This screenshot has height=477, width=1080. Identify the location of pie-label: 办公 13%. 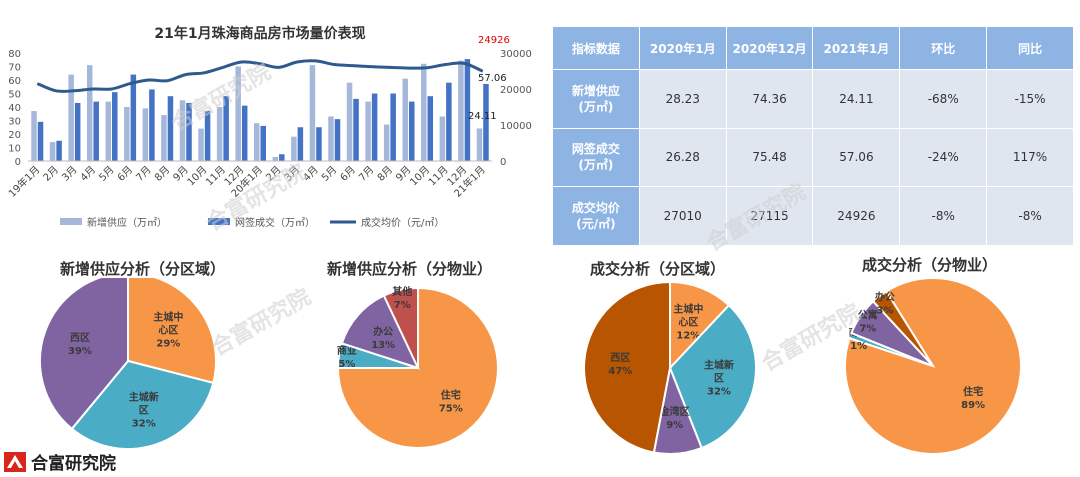
(383, 338).